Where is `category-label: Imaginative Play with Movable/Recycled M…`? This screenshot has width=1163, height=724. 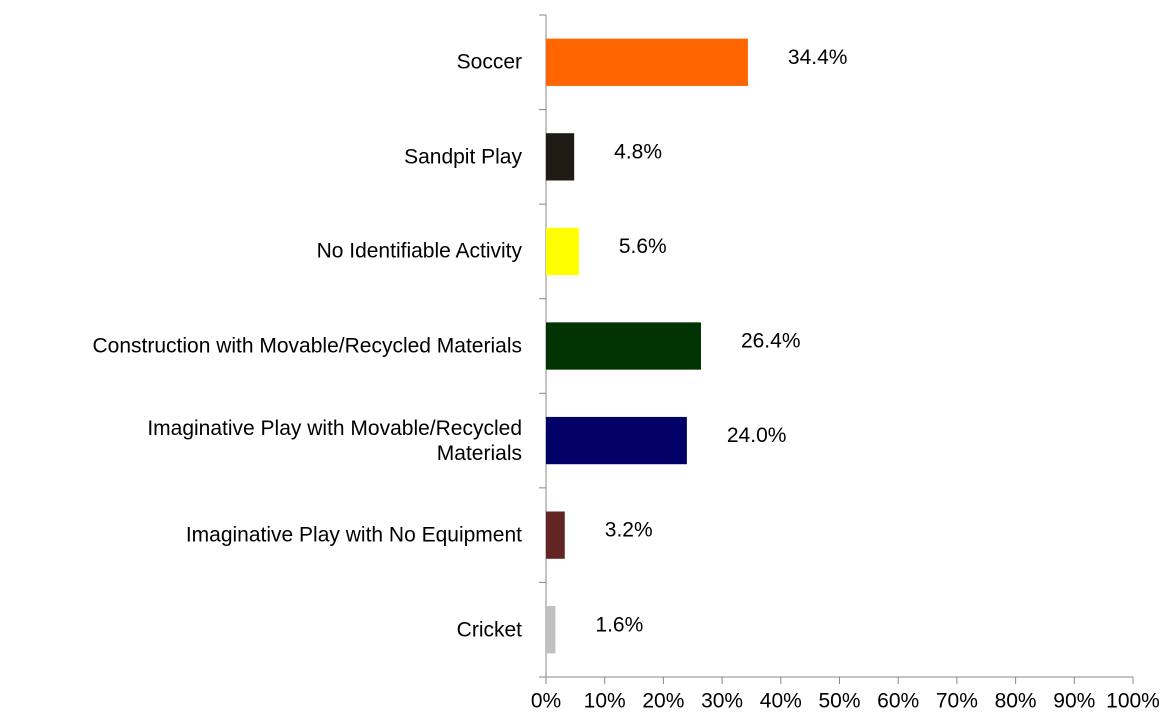
category-label: Imaginative Play with Movable/Recycled M… is located at coordinates (334, 440).